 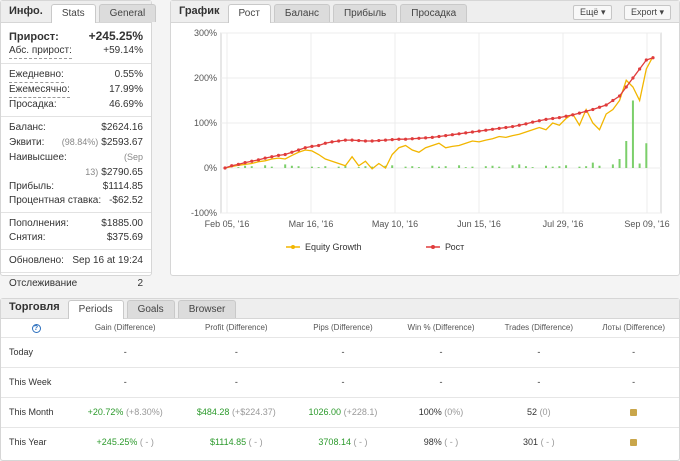 What do you see at coordinates (205, 78) in the screenshot?
I see `y-tick-label: 200%` at bounding box center [205, 78].